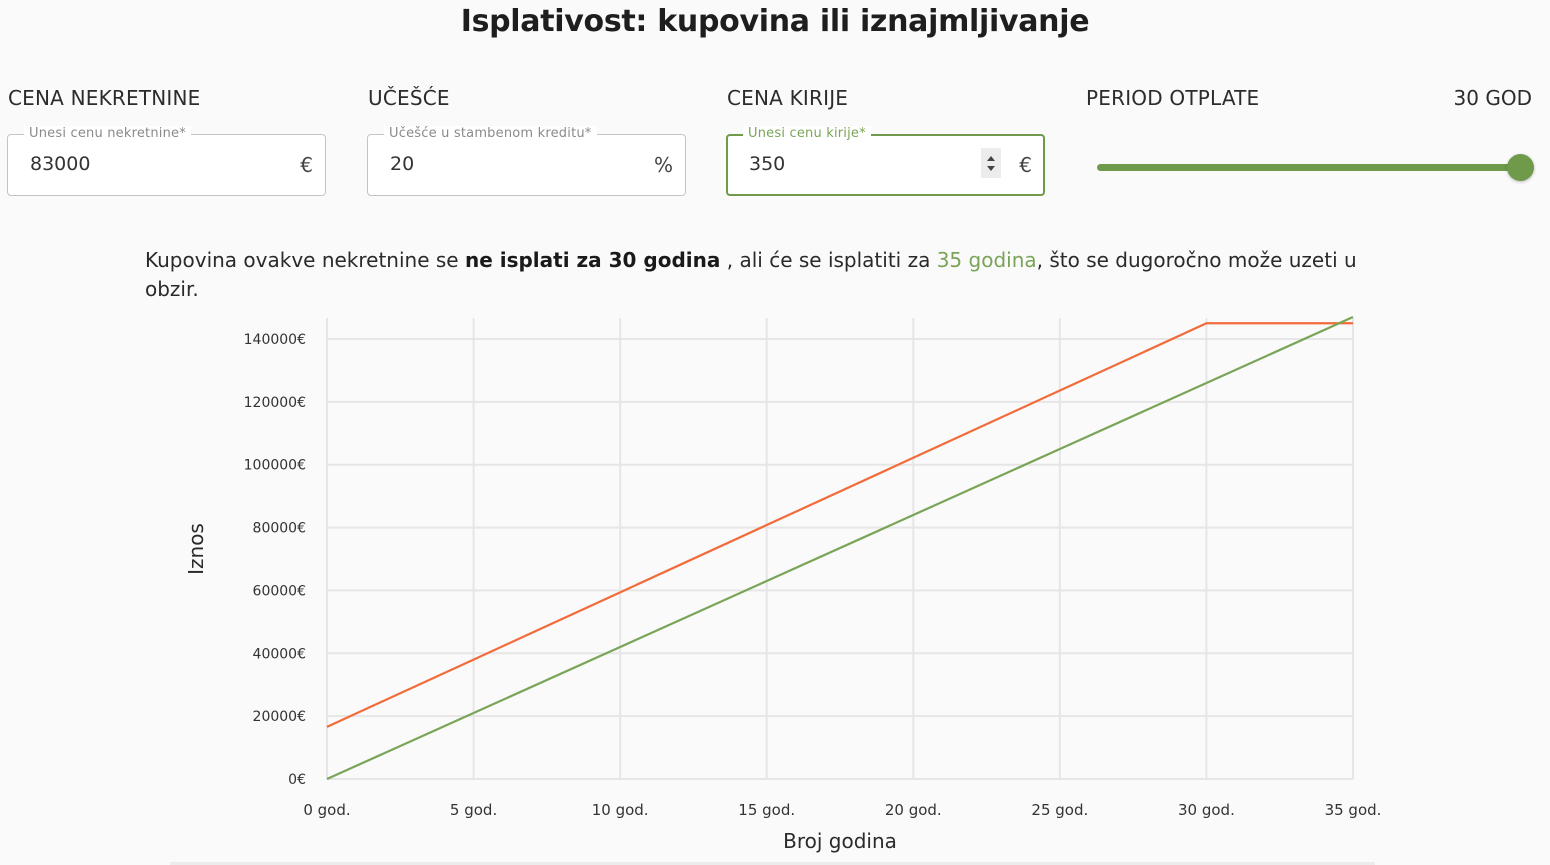 The height and width of the screenshot is (865, 1550). Describe the element at coordinates (991, 158) in the screenshot. I see `spin-up-icon` at that location.